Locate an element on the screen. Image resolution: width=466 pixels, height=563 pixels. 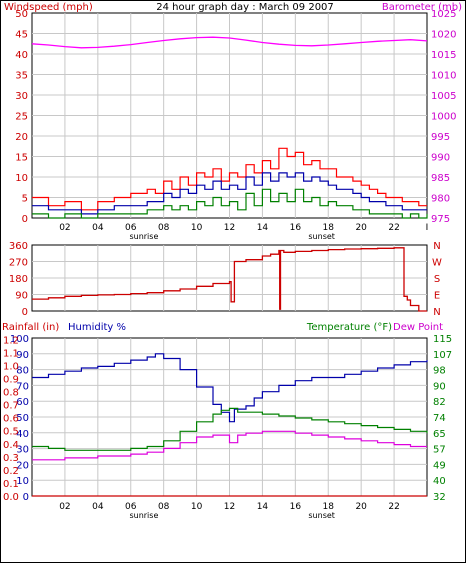
barometer-tick-label: 1010 is located at coordinates (443, 76).